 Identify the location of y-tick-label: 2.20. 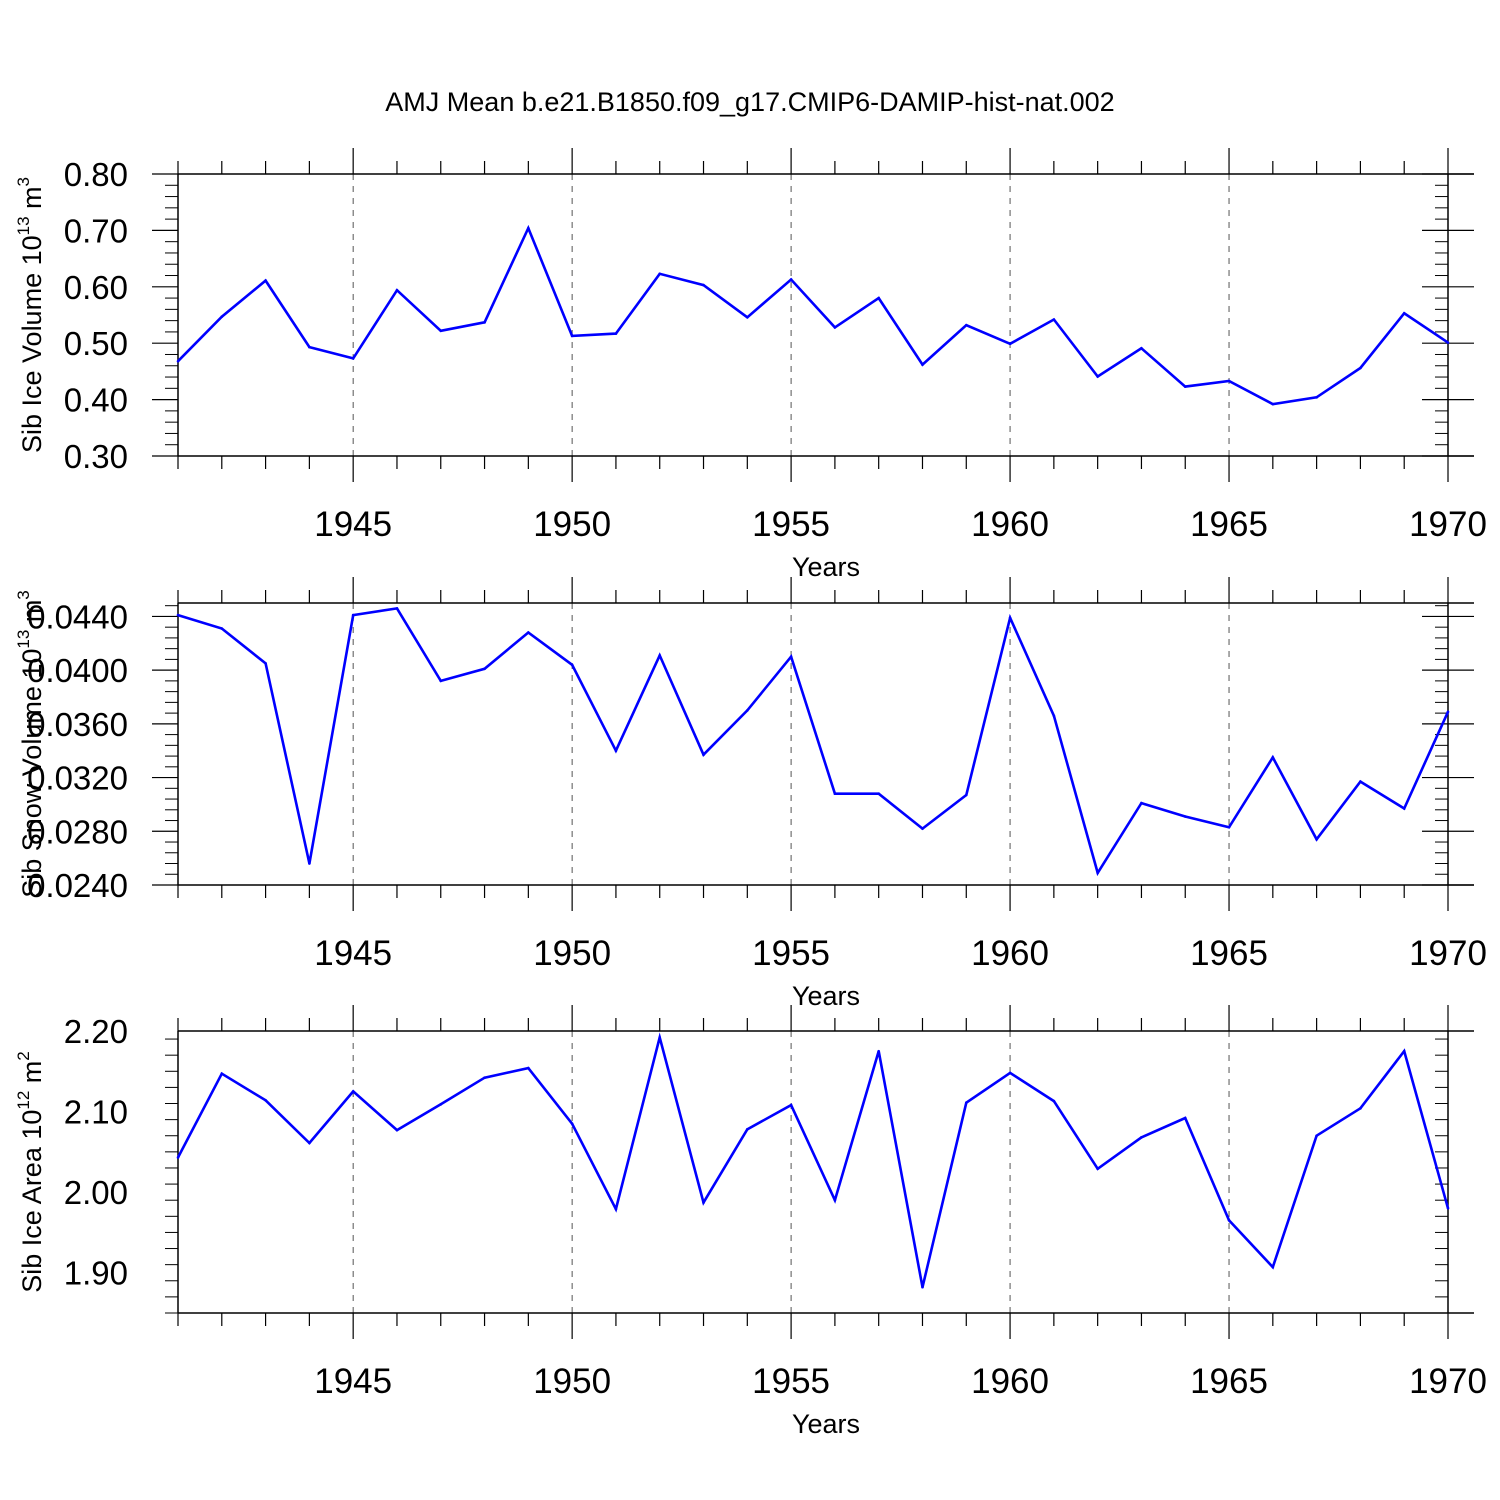
(96, 1031).